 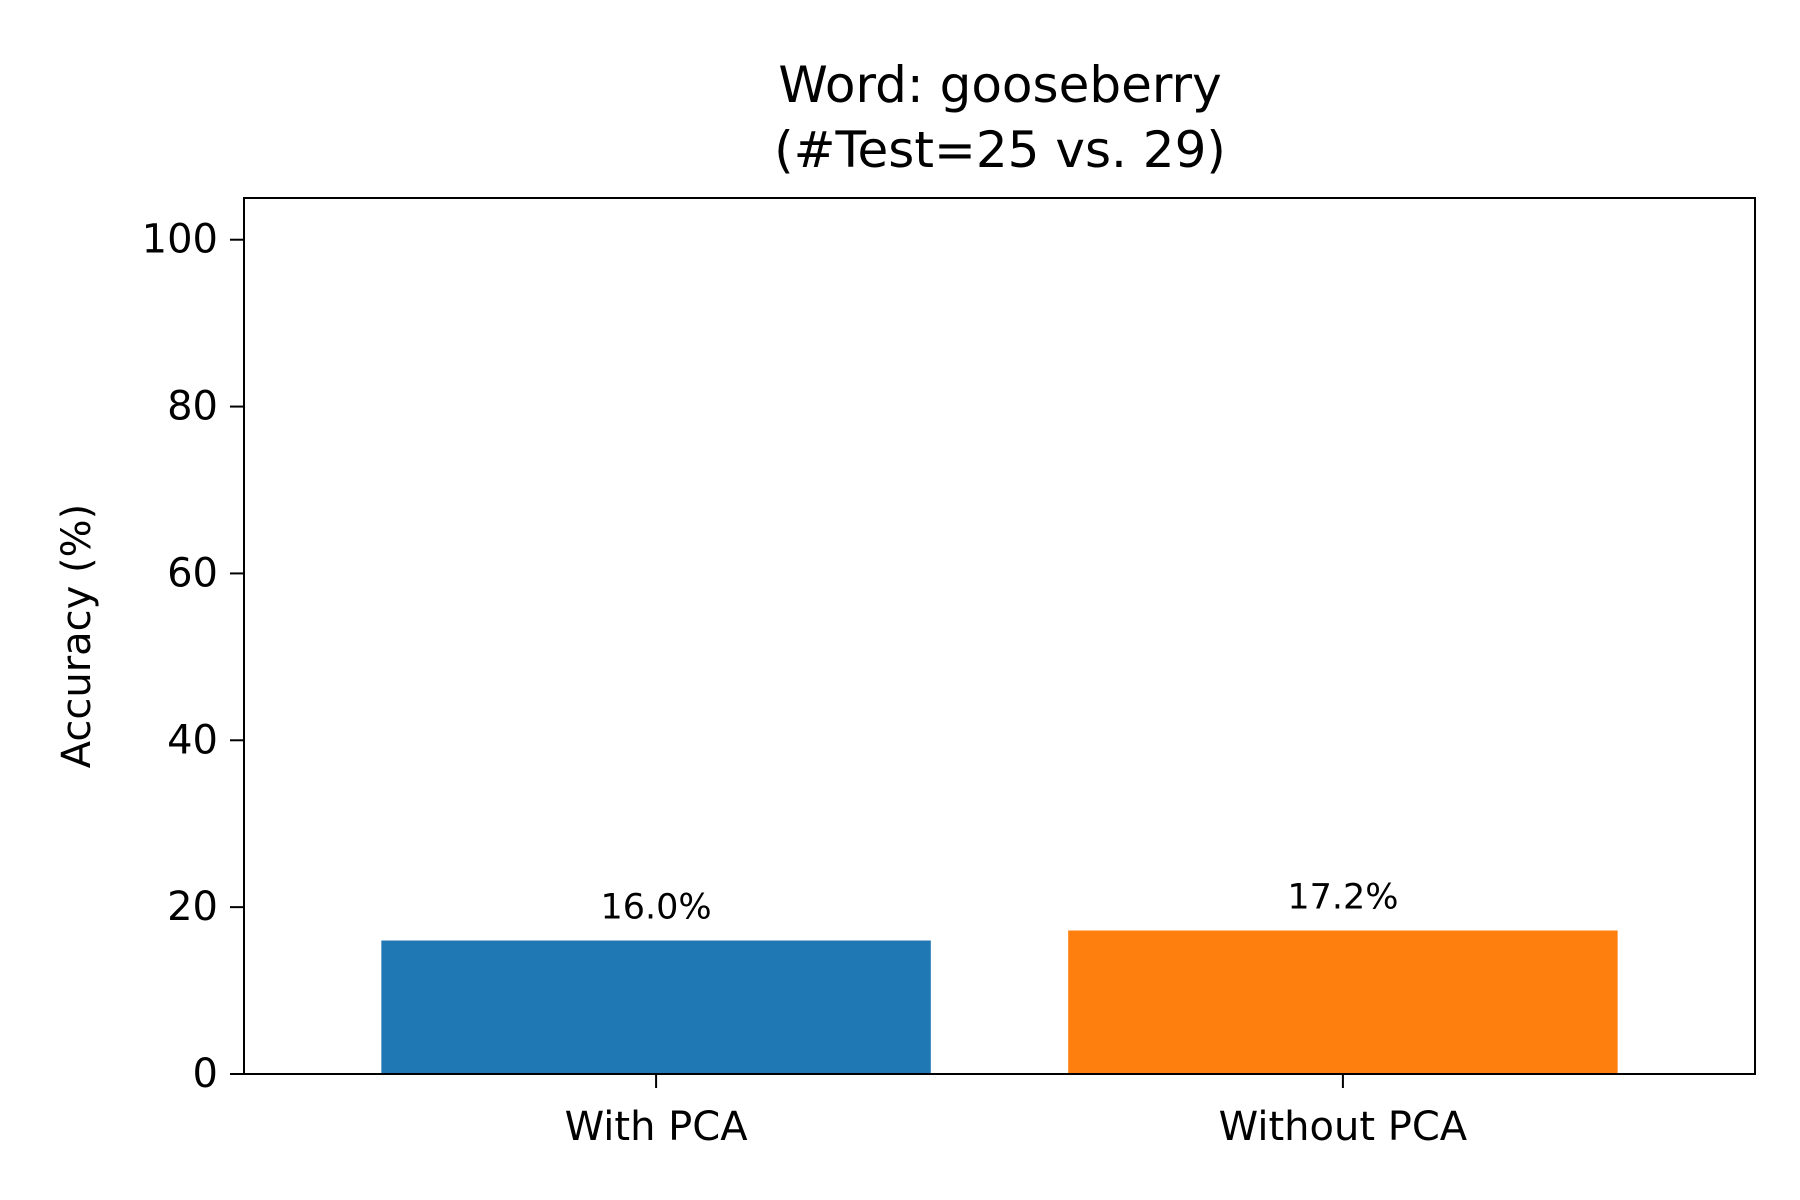 What do you see at coordinates (192, 740) in the screenshot?
I see `y-tick-label-40: 40` at bounding box center [192, 740].